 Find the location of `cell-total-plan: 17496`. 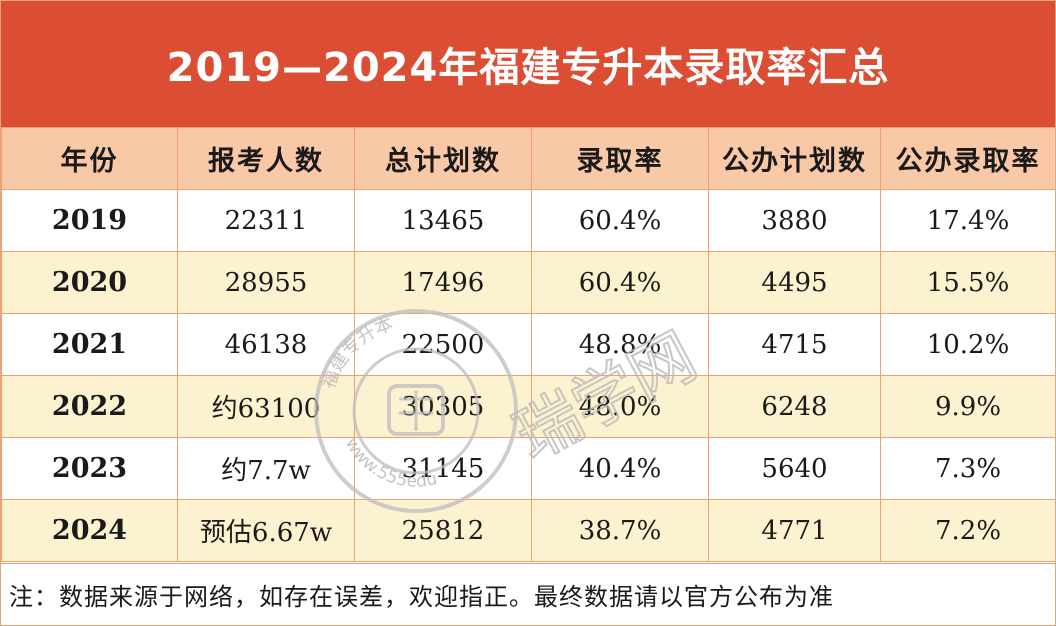

cell-total-plan: 17496 is located at coordinates (443, 282).